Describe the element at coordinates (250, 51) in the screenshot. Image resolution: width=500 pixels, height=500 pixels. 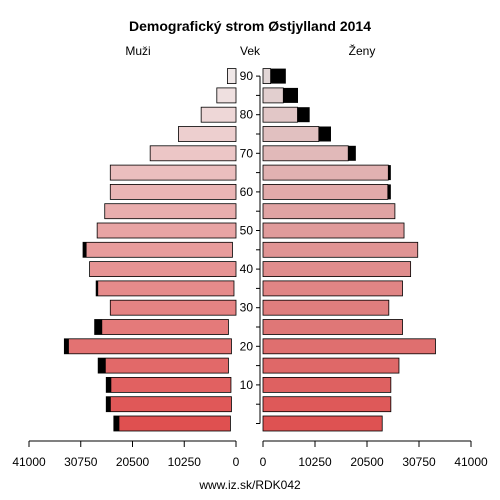
I see `age-label: Vek` at that location.